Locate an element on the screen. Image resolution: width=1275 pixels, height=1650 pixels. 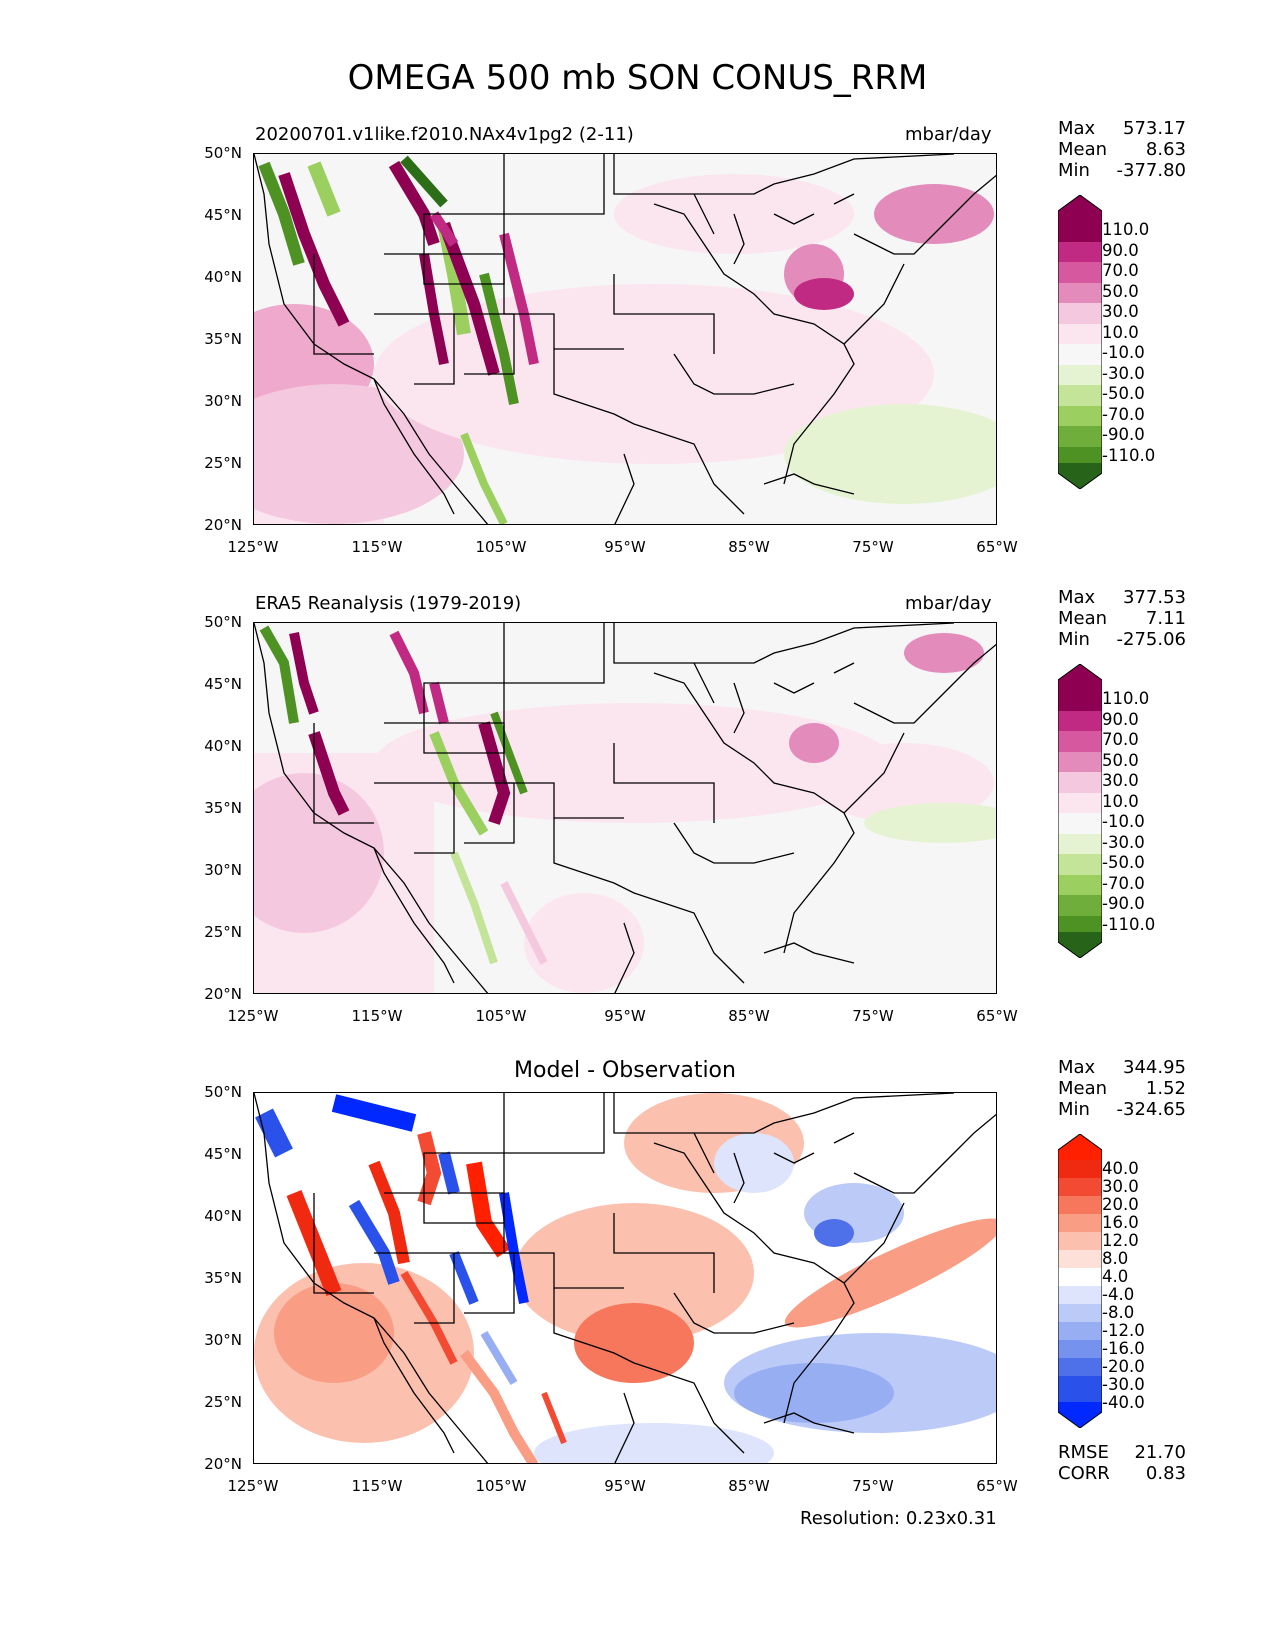
panel3-map is located at coordinates (625, 1278).